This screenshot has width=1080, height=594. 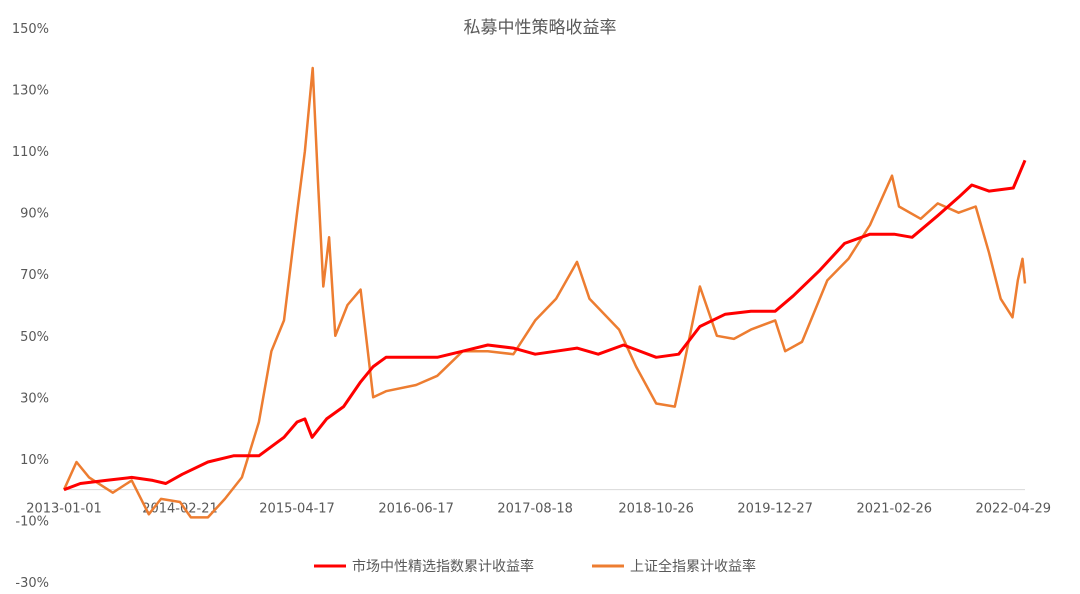 I want to click on y-tick-label: 30%, so click(x=34, y=398).